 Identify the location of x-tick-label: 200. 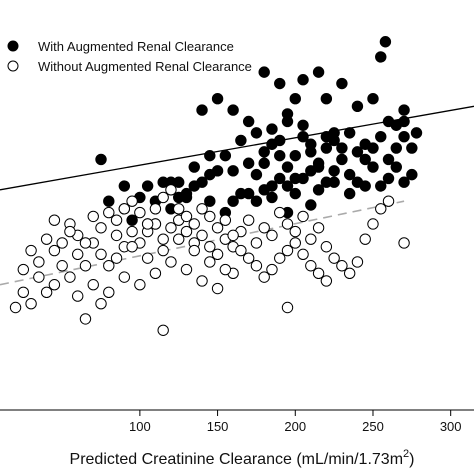
(295, 426).